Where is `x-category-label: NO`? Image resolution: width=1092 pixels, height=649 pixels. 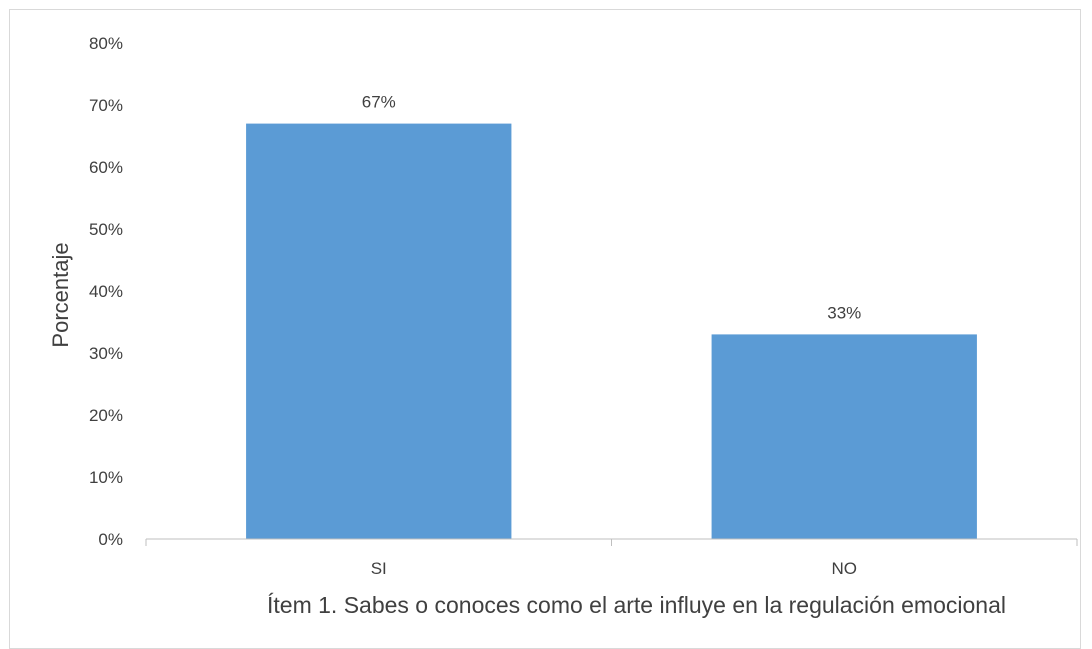 x-category-label: NO is located at coordinates (845, 568).